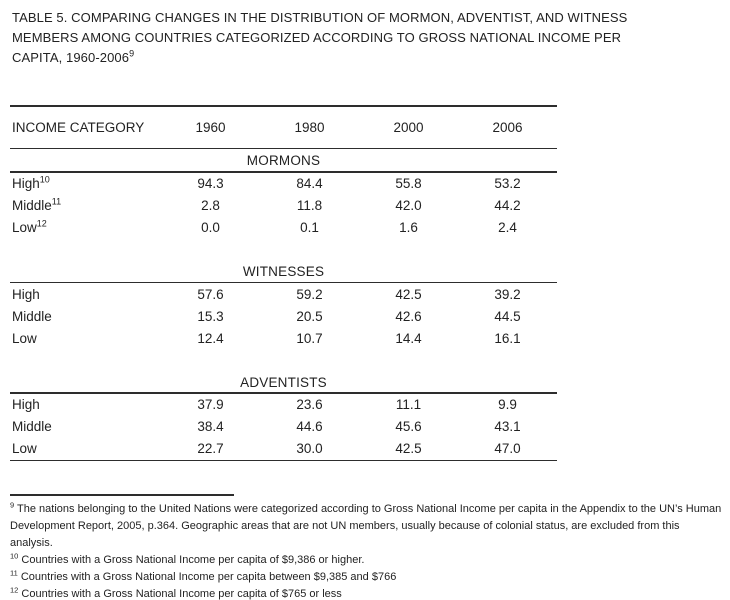  Describe the element at coordinates (408, 338) in the screenshot. I see `cell-value: 14.4` at that location.